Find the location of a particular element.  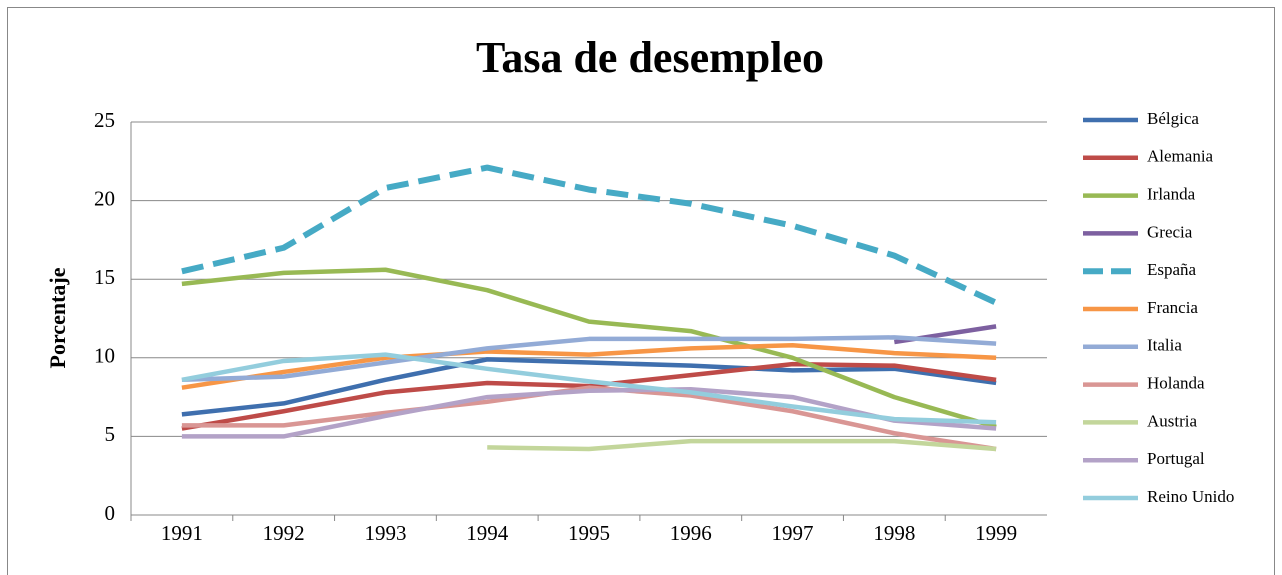

legend-label: Irlanda is located at coordinates (1171, 194).